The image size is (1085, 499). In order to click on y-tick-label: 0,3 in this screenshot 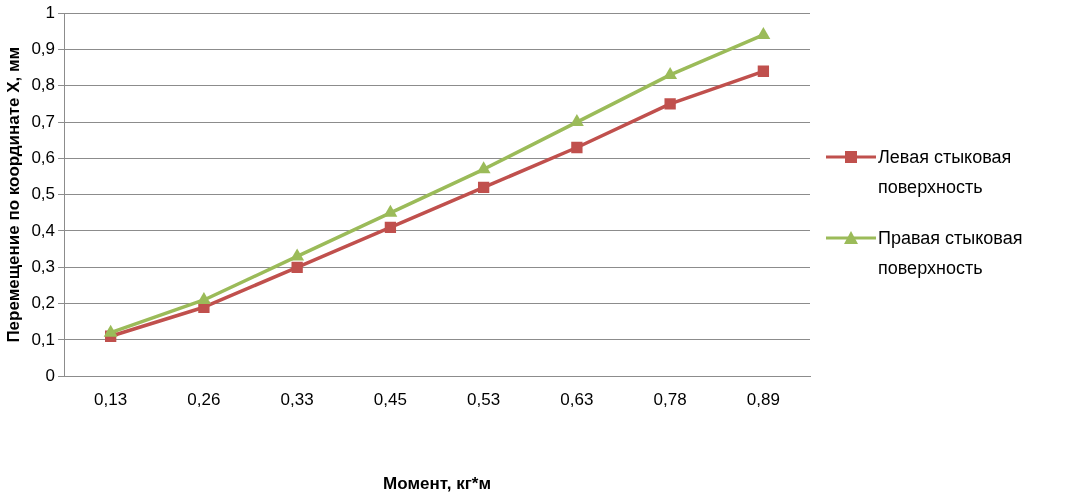, I will do `click(43, 266)`.